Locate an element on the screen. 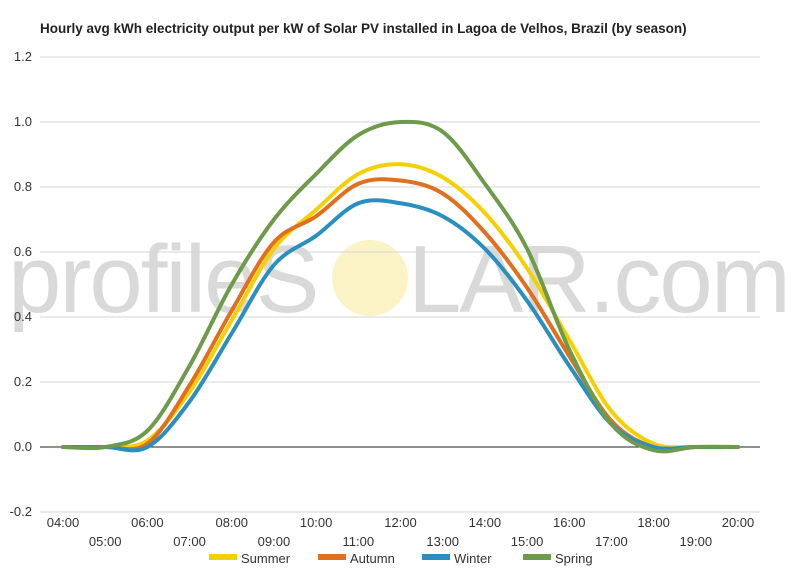 This screenshot has width=800, height=570. x-tick-label: 19:00 is located at coordinates (696, 541).